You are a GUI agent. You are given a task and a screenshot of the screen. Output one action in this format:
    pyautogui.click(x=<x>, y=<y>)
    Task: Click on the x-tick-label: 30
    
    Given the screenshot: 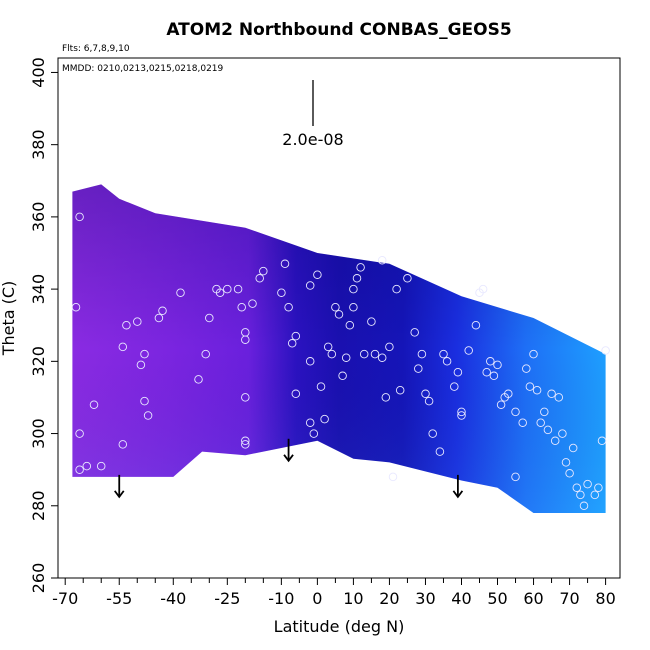 What is the action you would take?
    pyautogui.click(x=425, y=598)
    